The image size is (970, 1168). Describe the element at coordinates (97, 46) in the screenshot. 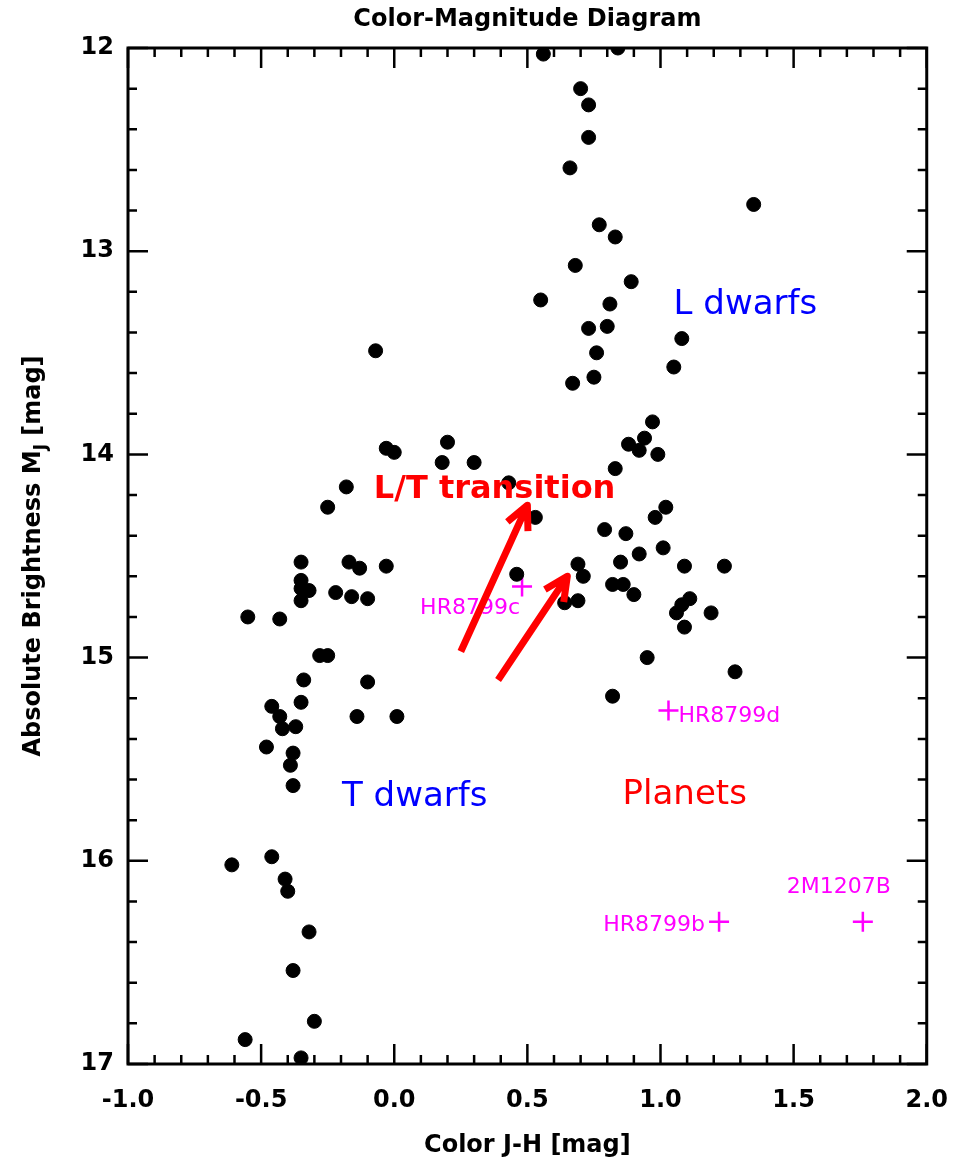

I see `y-tick-label: 12` at that location.